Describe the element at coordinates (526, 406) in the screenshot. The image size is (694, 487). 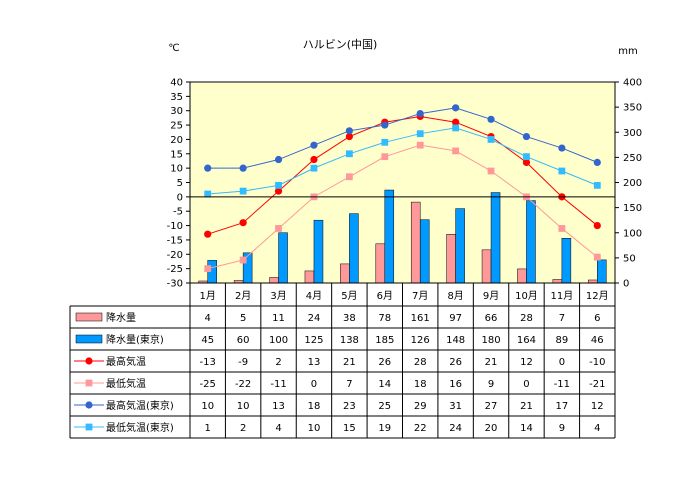
I see `table-cell-r5-c10: 21` at that location.